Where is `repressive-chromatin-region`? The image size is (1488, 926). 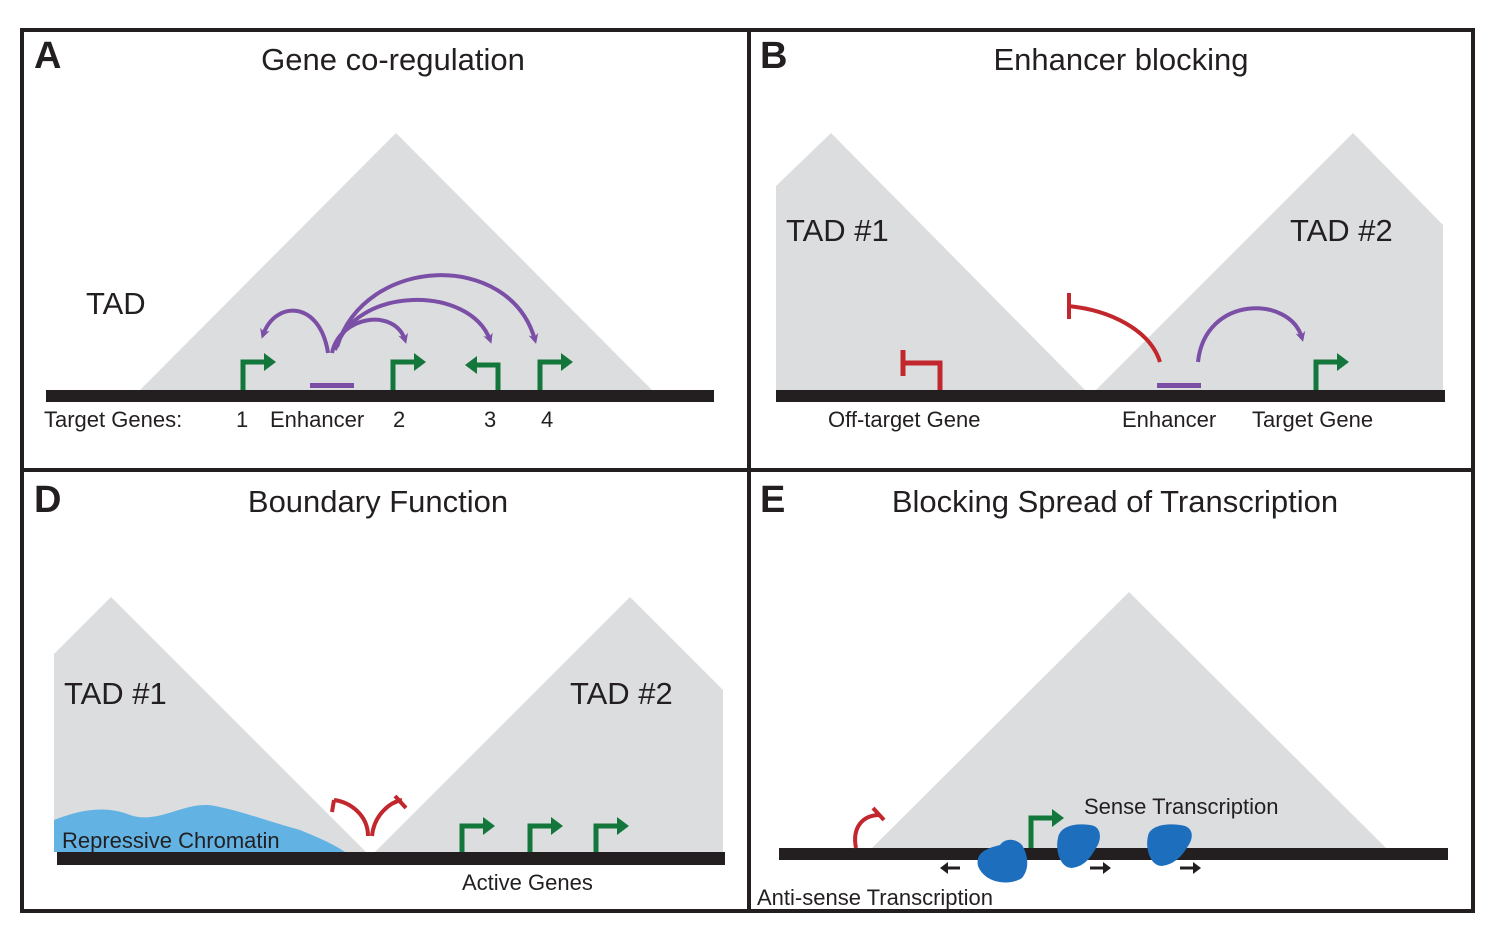
repressive-chromatin-region is located at coordinates (199, 828).